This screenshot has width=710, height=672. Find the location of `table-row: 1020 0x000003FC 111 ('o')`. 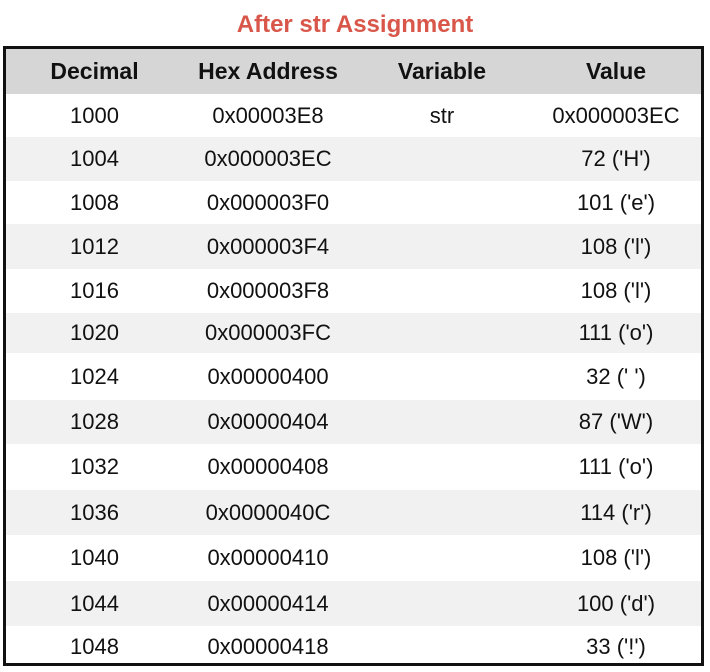

table-row: 1020 0x000003FC 111 ('o') is located at coordinates (353, 333).